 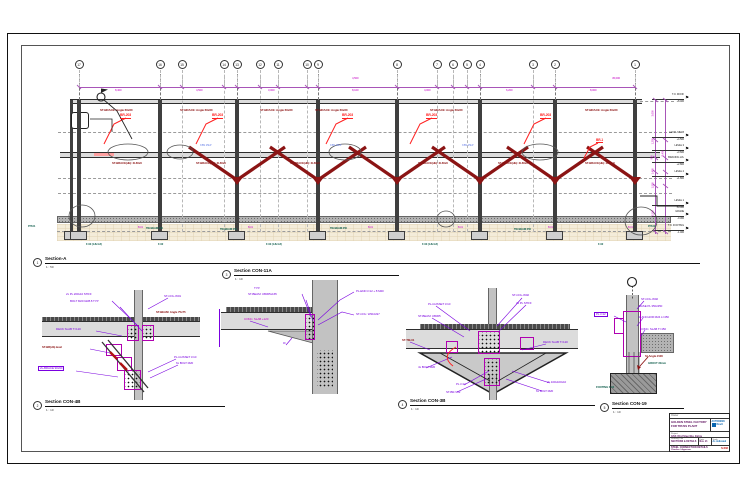 What do you see at coordinates (550, 227) in the screenshot?
I see `annotation-label: B-01` at bounding box center [550, 227].